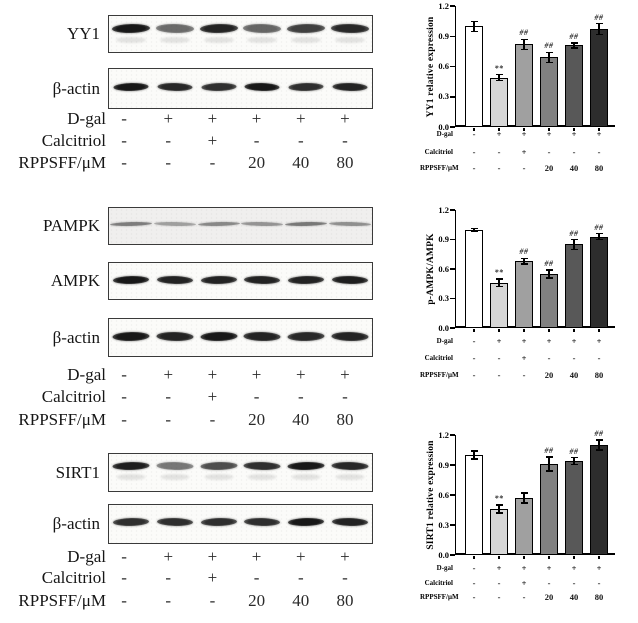  I want to click on treatment-values-row: - - - 20 40 80, so click(234, 420).